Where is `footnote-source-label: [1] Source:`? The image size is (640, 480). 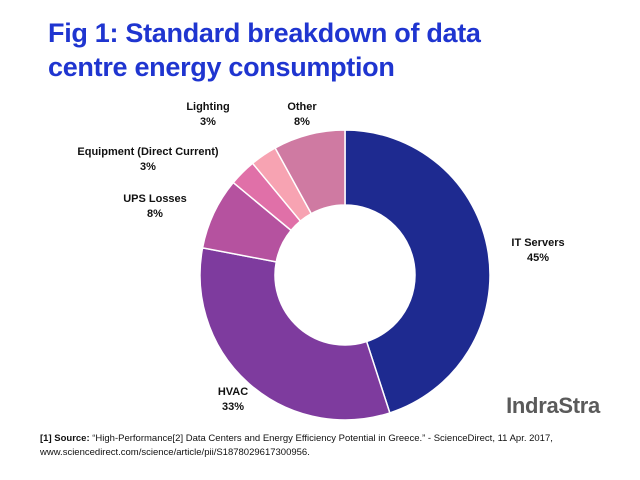 footnote-source-label: [1] Source: is located at coordinates (65, 438).